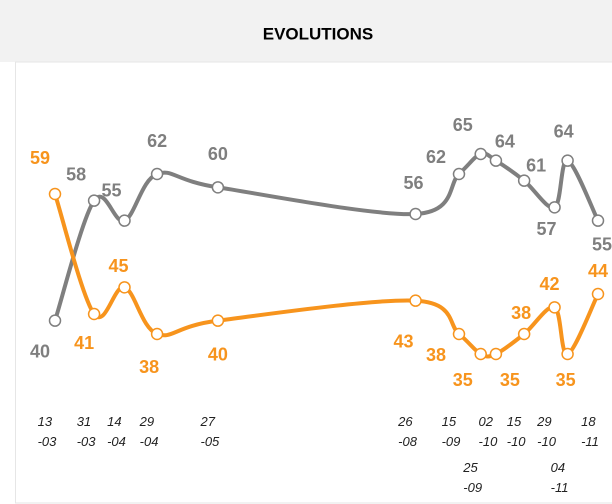 This screenshot has width=612, height=504. I want to click on x-tick-label: 02 -10, so click(488, 431).